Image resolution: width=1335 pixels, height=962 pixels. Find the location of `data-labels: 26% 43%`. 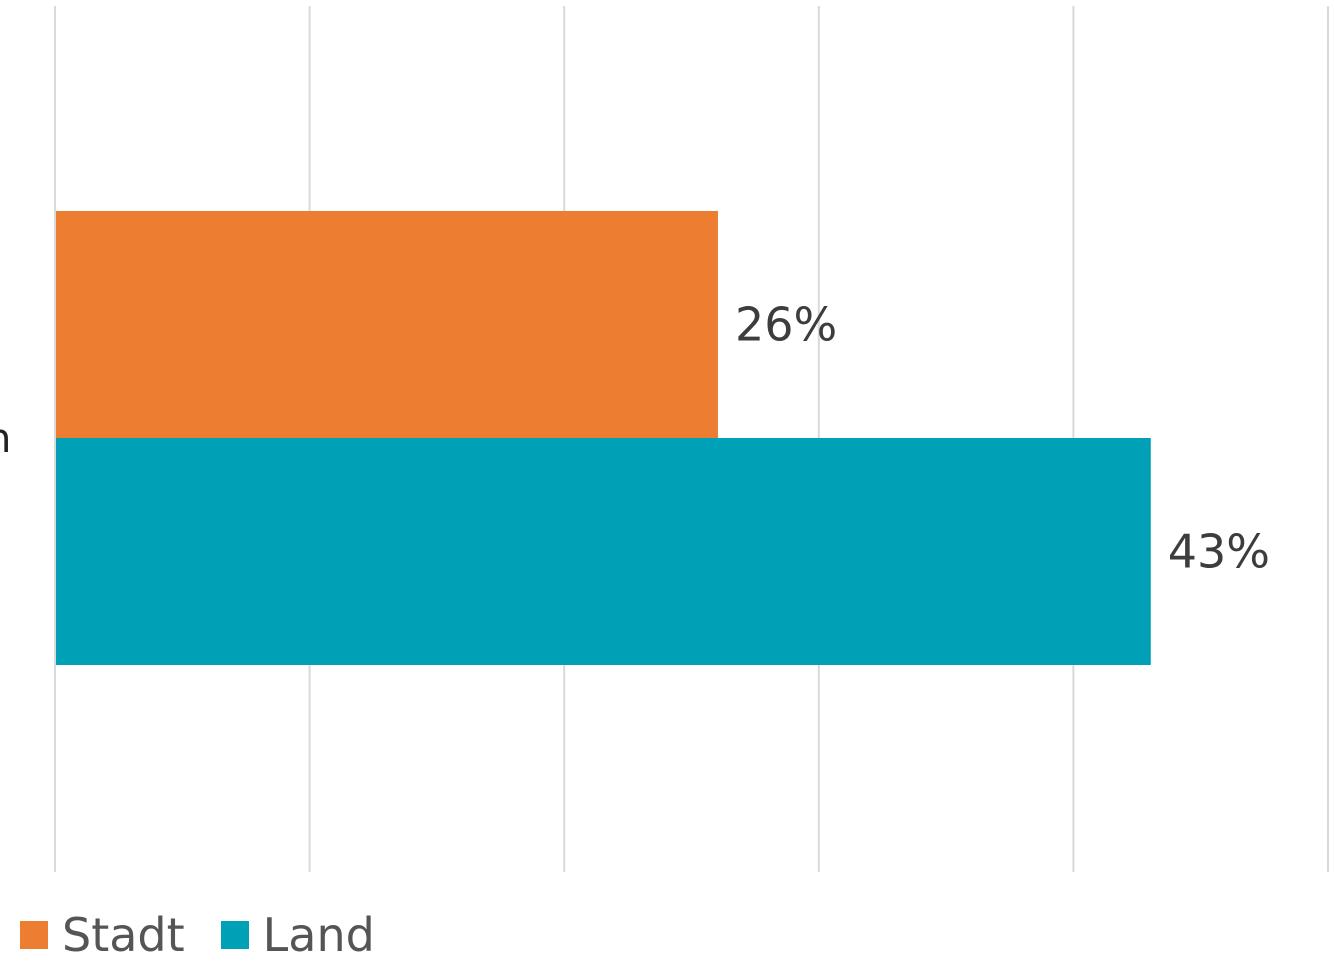

data-labels: 26% 43% is located at coordinates (1002, 438).